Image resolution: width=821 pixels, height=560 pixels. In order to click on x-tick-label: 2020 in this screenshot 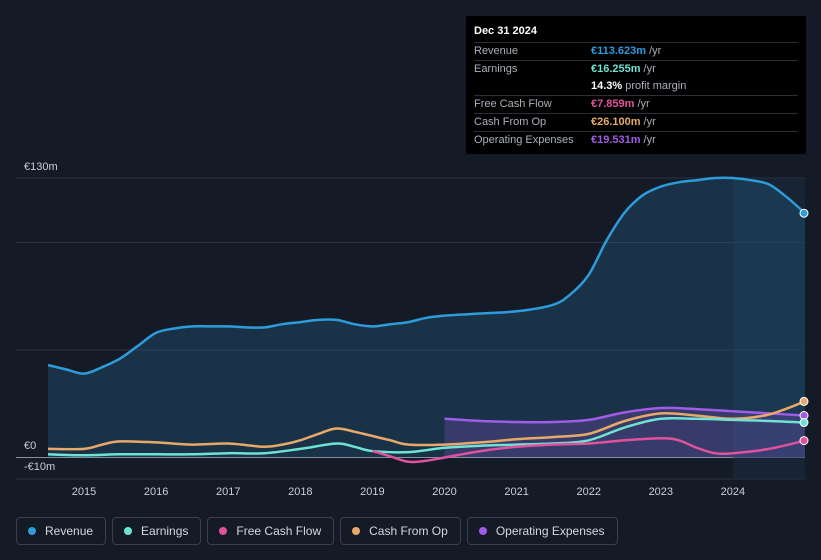, I will do `click(444, 492)`.